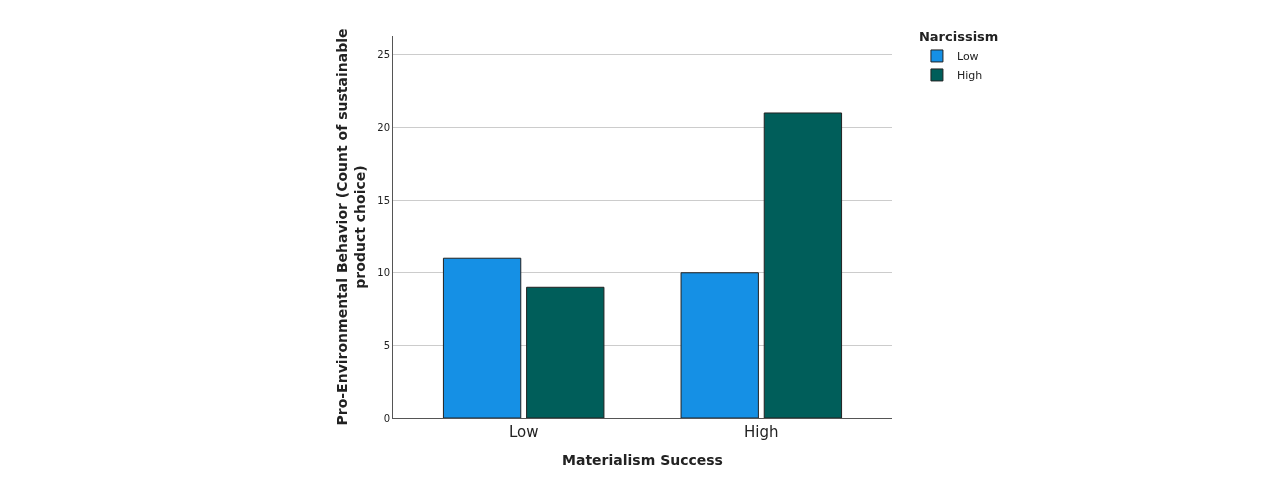 This screenshot has height=485, width=1266. What do you see at coordinates (383, 200) in the screenshot?
I see `y-tick-label: 15` at bounding box center [383, 200].